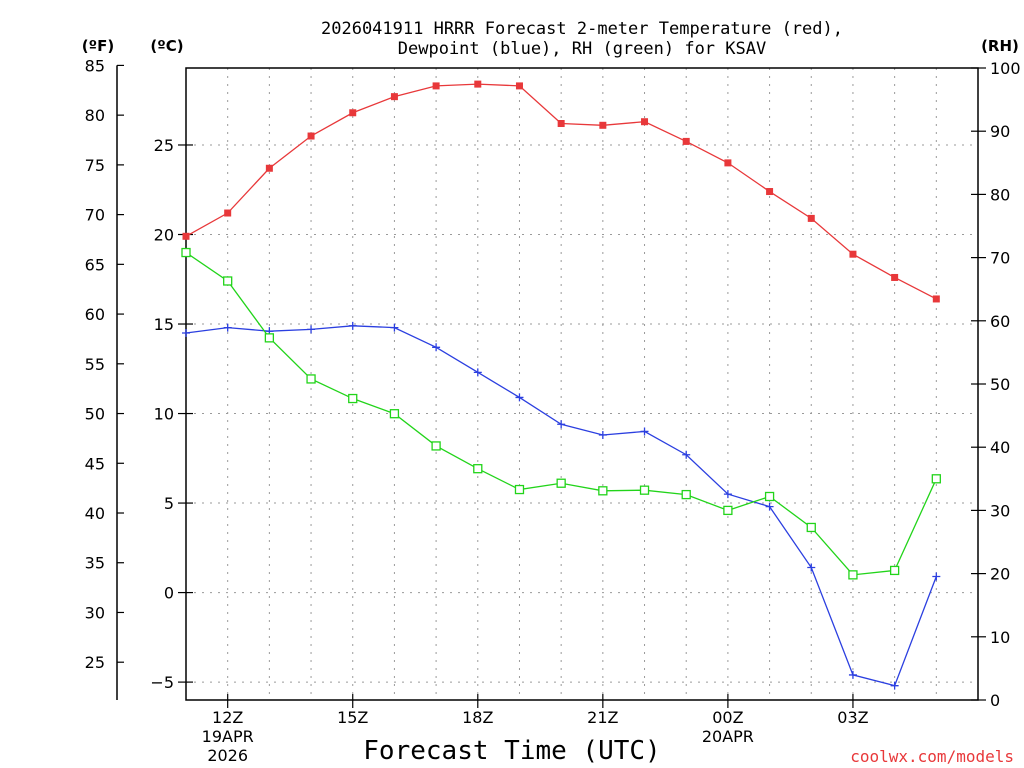 The height and width of the screenshot is (768, 1024). Describe the element at coordinates (1000, 384) in the screenshot. I see `rh-tick-label: 50` at that location.